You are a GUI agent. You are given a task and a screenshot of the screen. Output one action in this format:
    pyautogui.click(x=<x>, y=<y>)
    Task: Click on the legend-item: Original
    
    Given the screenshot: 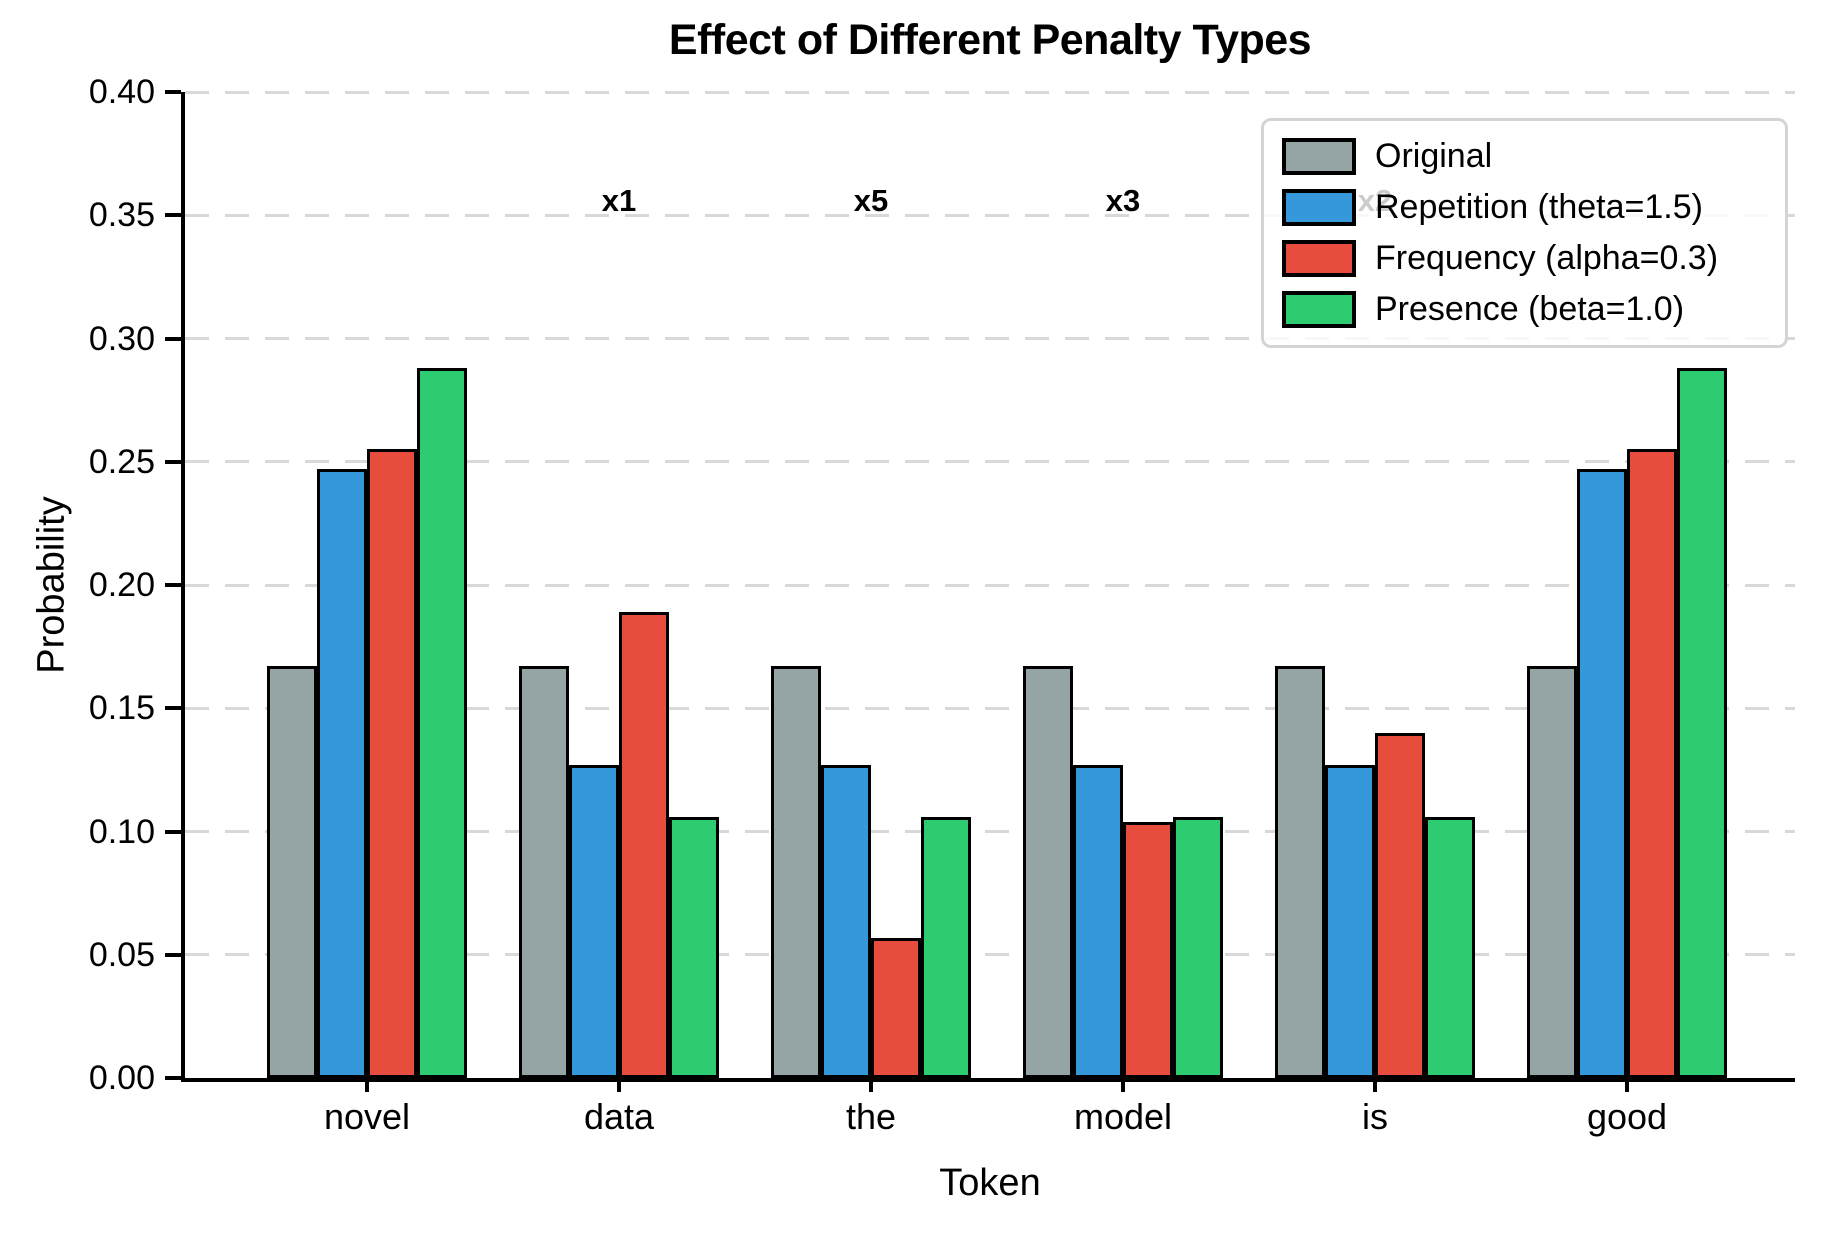 What is the action you would take?
    pyautogui.click(x=1524, y=157)
    